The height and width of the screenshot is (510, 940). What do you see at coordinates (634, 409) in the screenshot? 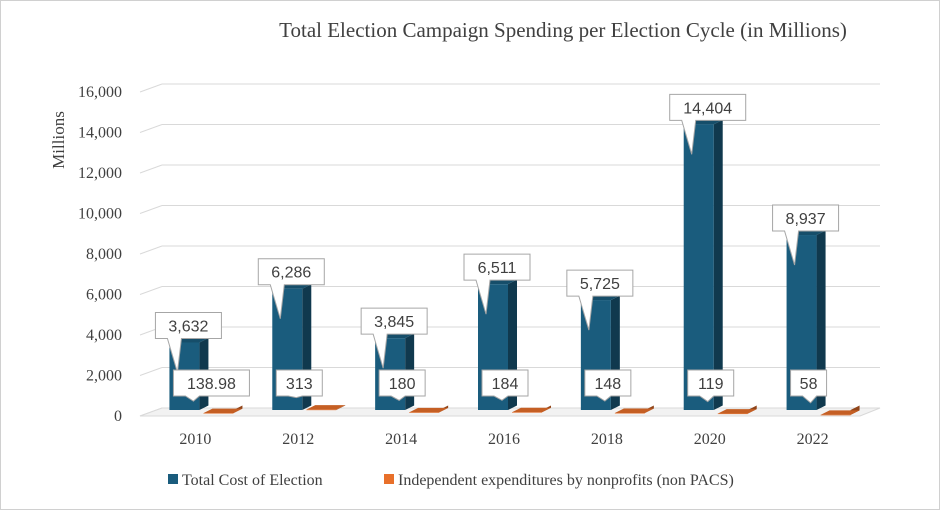
I see `bar-nonprofit-2018` at bounding box center [634, 409].